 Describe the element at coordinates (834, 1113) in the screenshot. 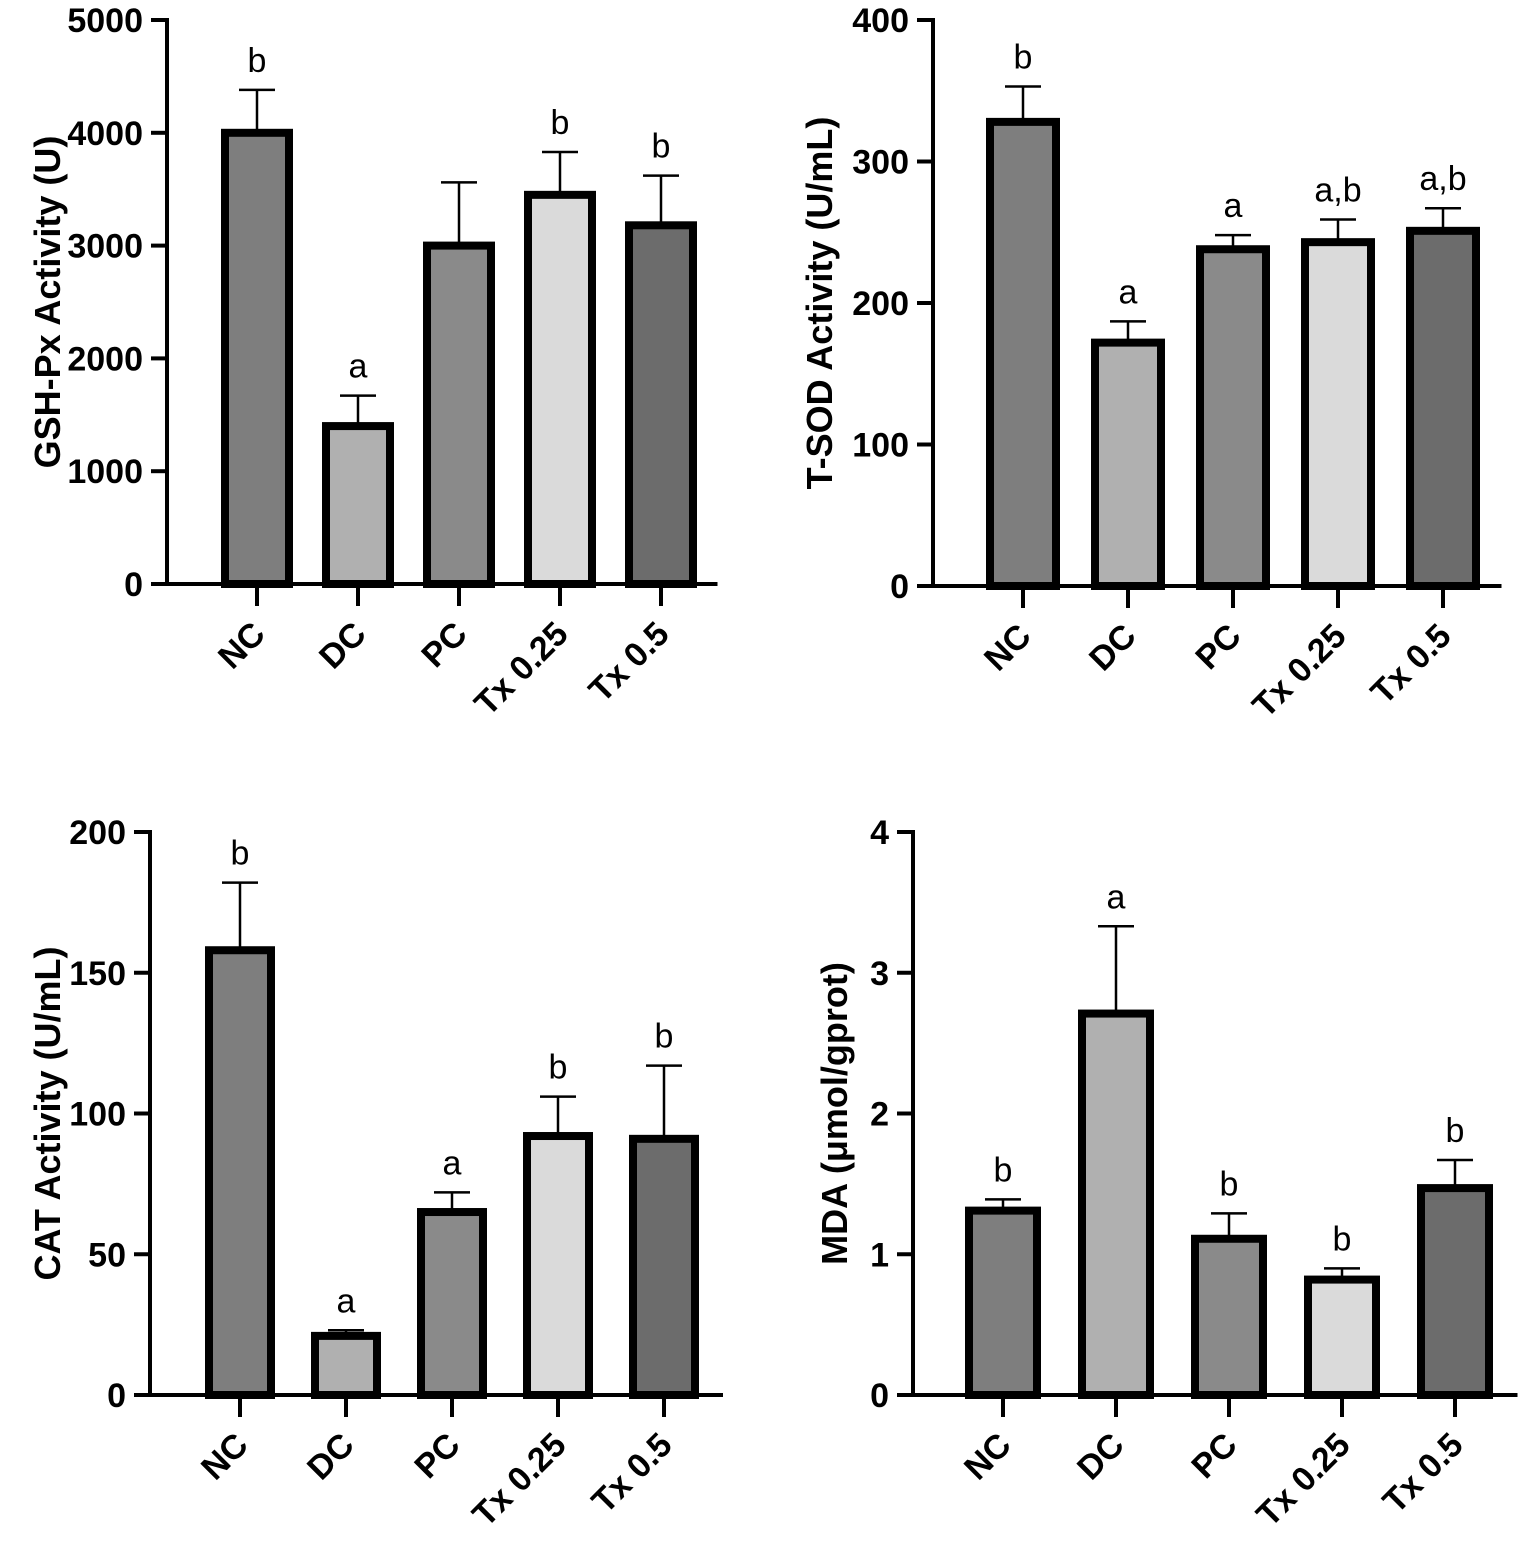

I see `y-axis-title: MDA (μmol/gprot)` at that location.